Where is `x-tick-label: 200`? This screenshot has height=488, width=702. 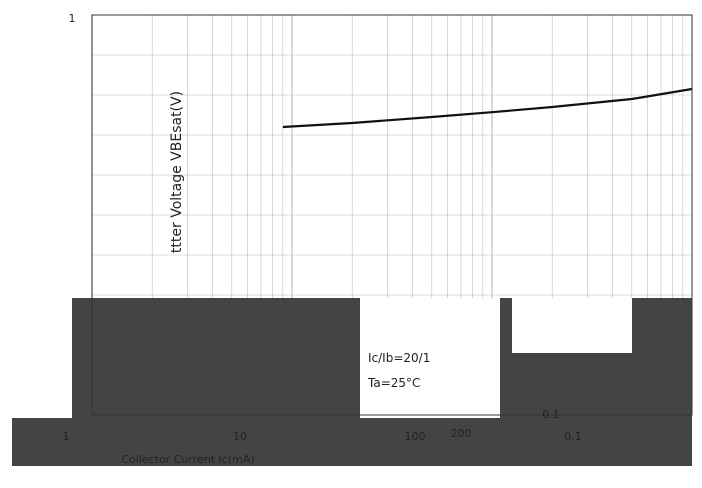 x-tick-label: 200 is located at coordinates (461, 433).